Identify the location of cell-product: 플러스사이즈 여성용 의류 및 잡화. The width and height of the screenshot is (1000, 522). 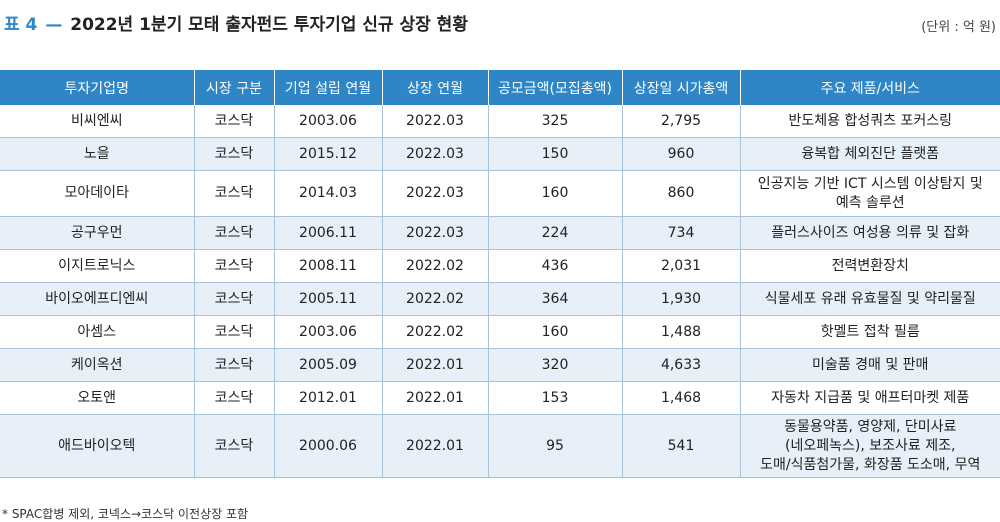
(869, 233).